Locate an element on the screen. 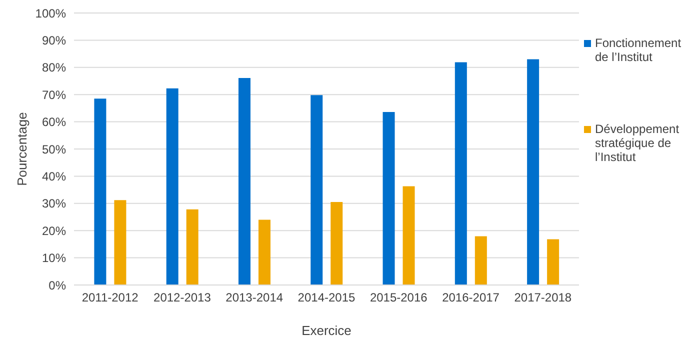  y-tick-label: 10% is located at coordinates (54, 258).